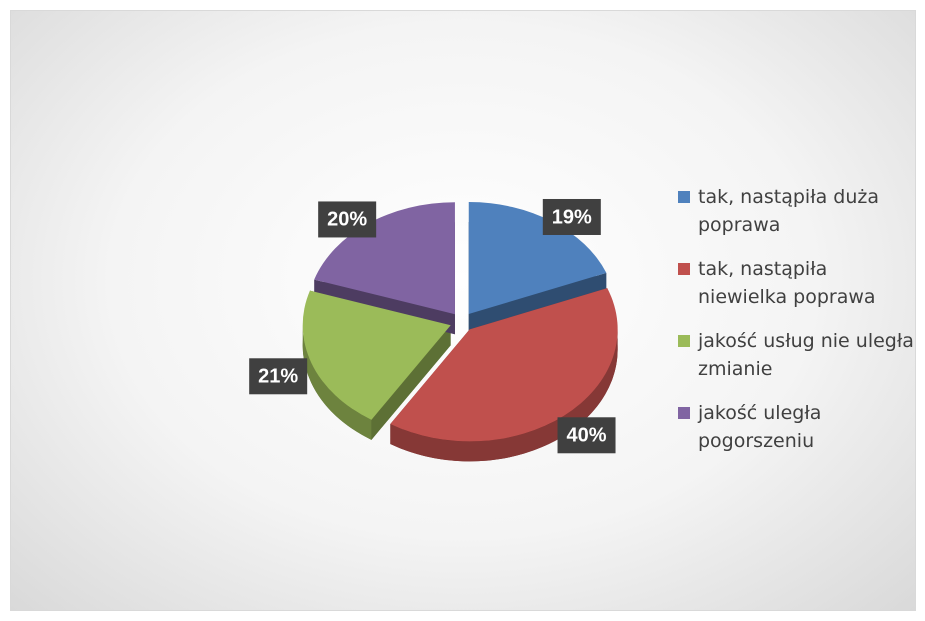 The image size is (925, 621). Describe the element at coordinates (787, 283) in the screenshot. I see `legend-label: tak, nastąpiła niewielka poprawa` at that location.